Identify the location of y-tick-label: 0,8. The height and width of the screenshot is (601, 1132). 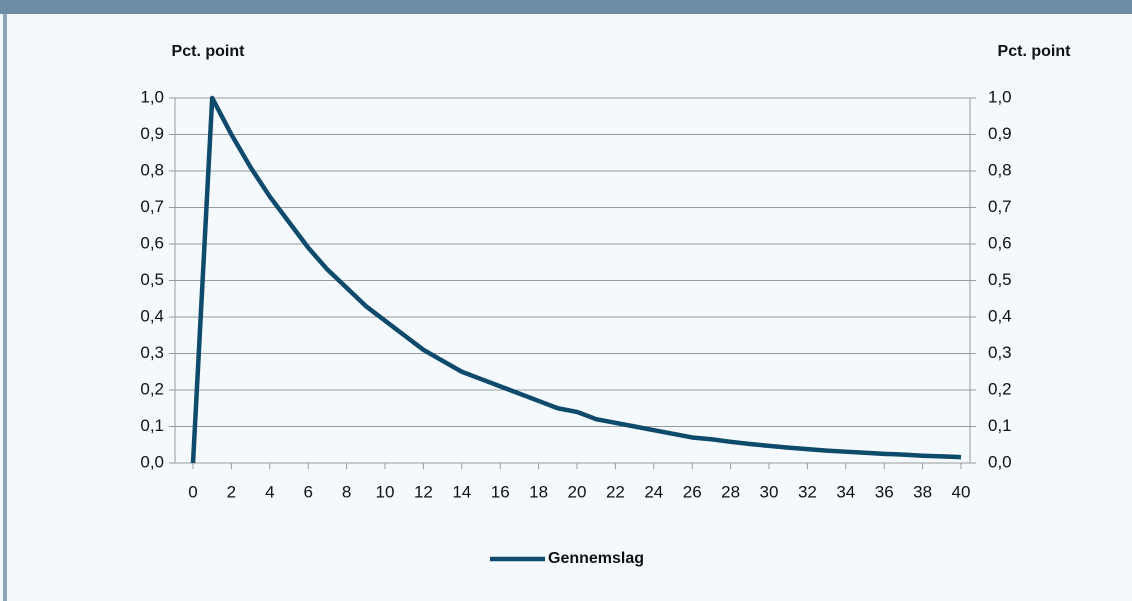
(152, 169).